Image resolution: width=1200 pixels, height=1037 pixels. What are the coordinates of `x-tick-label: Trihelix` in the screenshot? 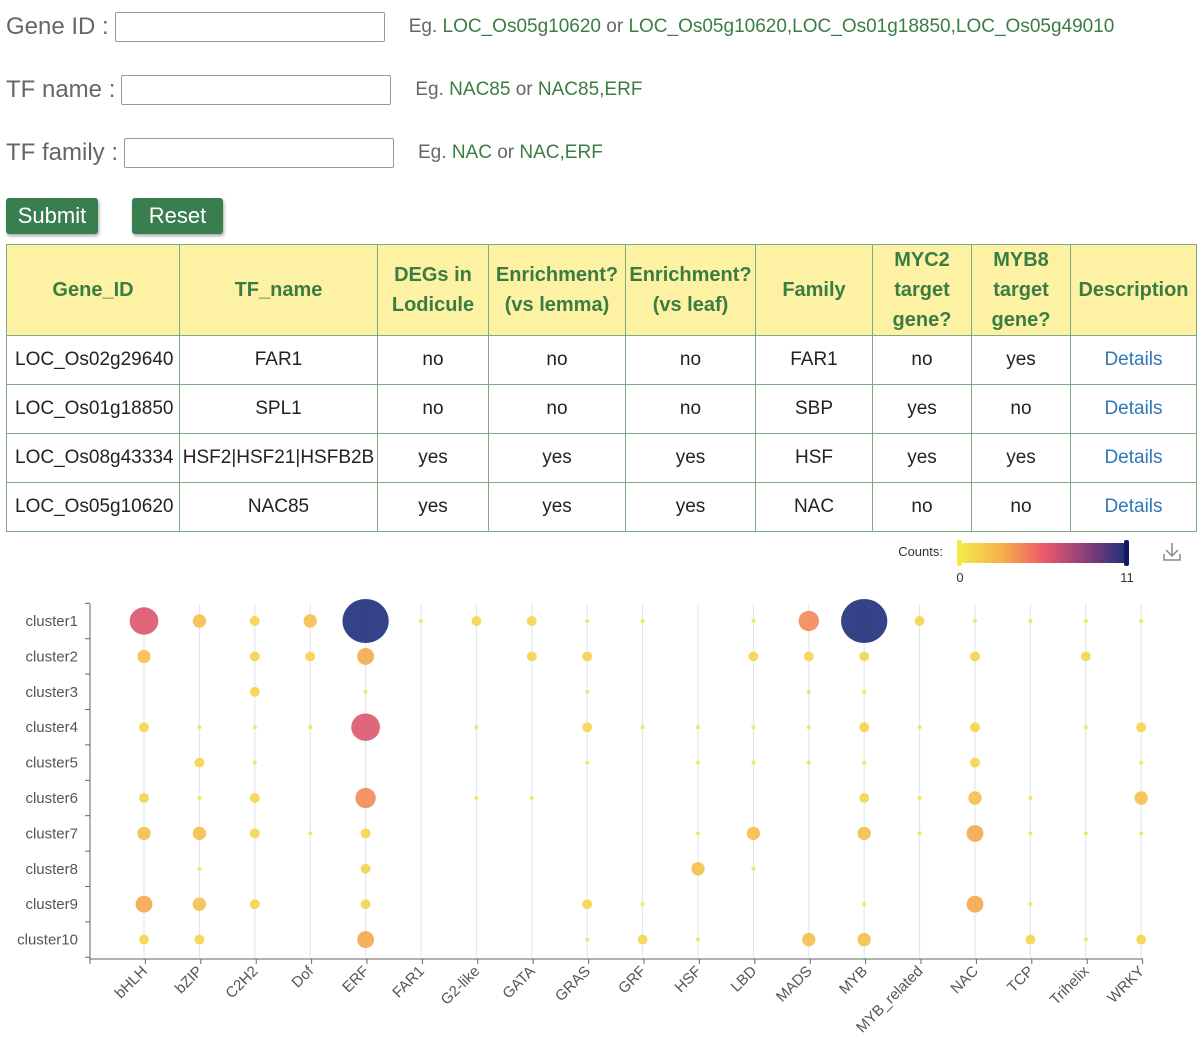 It's located at (1070, 985).